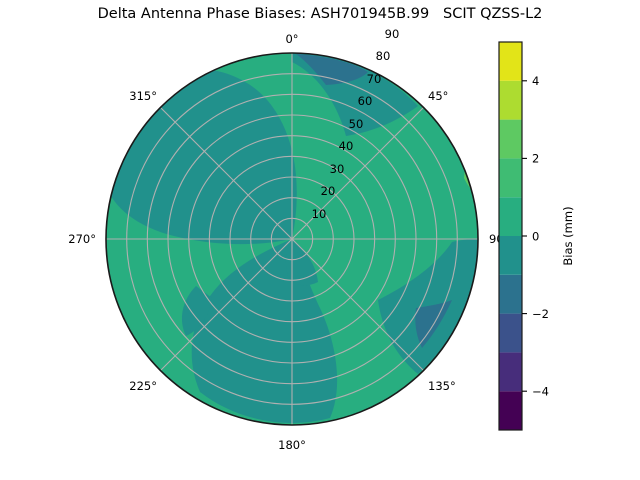  What do you see at coordinates (535, 81) in the screenshot?
I see `colorbar-tick-4: 4` at bounding box center [535, 81].